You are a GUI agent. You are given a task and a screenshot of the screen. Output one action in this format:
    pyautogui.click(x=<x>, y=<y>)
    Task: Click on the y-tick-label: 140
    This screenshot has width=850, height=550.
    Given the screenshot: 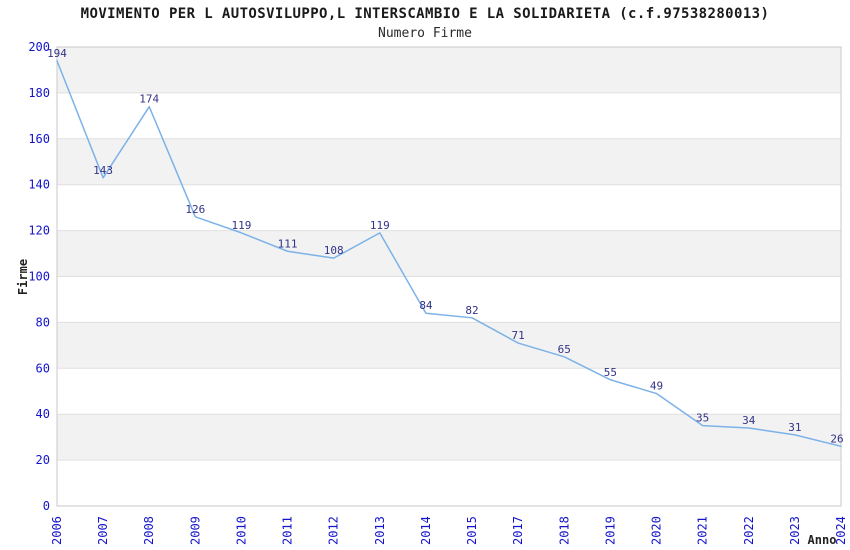 What is the action you would take?
    pyautogui.click(x=39, y=185)
    